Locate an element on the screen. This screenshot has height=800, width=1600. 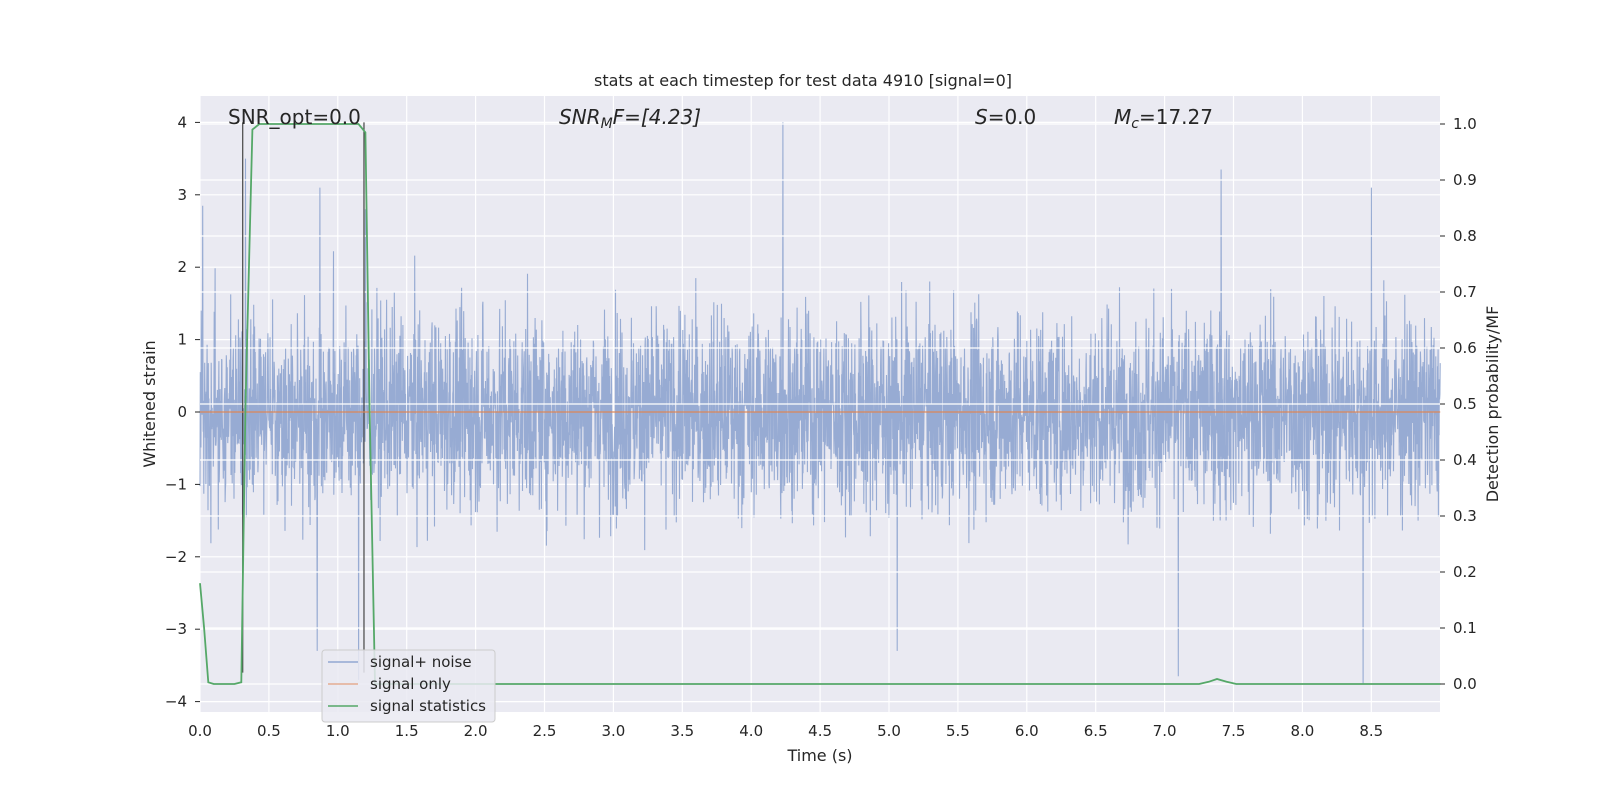
y-right-tick-label-2: 0.8 is located at coordinates (1465, 236).